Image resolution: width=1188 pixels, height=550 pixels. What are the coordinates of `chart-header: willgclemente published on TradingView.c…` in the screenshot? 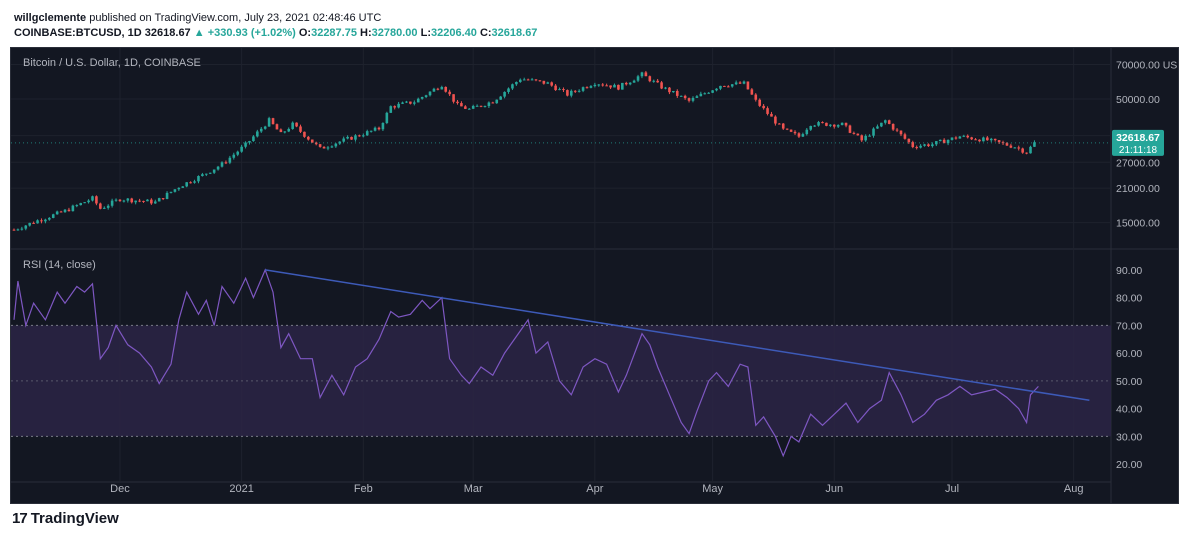 It's located at (275, 26).